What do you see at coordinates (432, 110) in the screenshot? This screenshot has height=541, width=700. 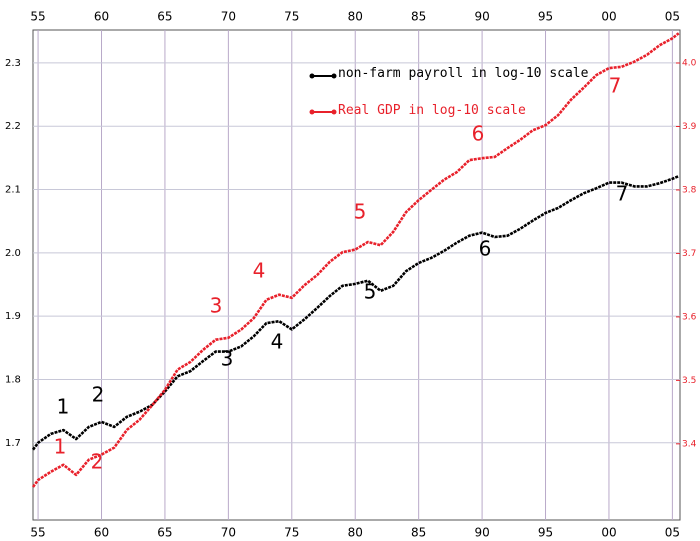 I see `legend-label: Real GDP in log-10 scale` at bounding box center [432, 110].